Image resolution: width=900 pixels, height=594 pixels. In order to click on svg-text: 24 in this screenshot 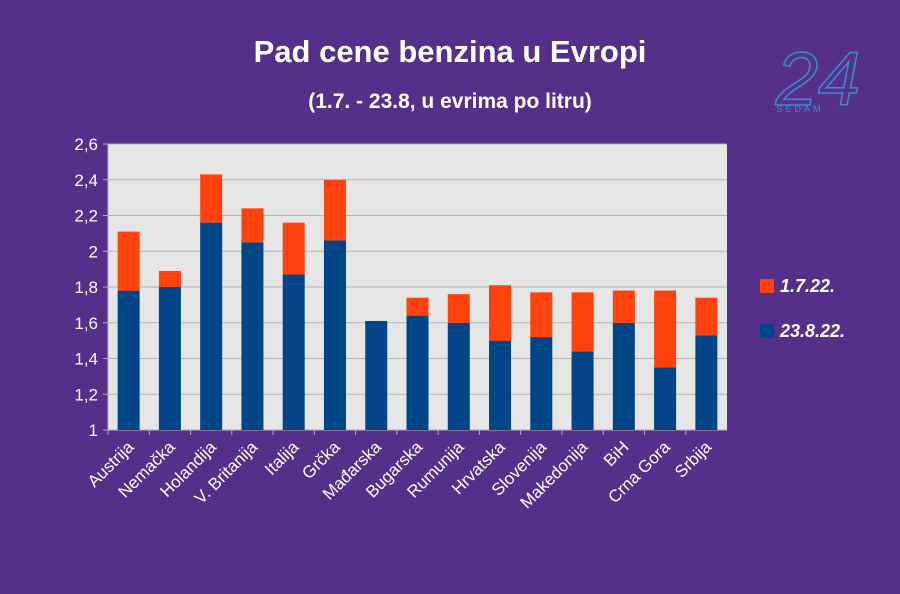, I will do `click(818, 79)`.